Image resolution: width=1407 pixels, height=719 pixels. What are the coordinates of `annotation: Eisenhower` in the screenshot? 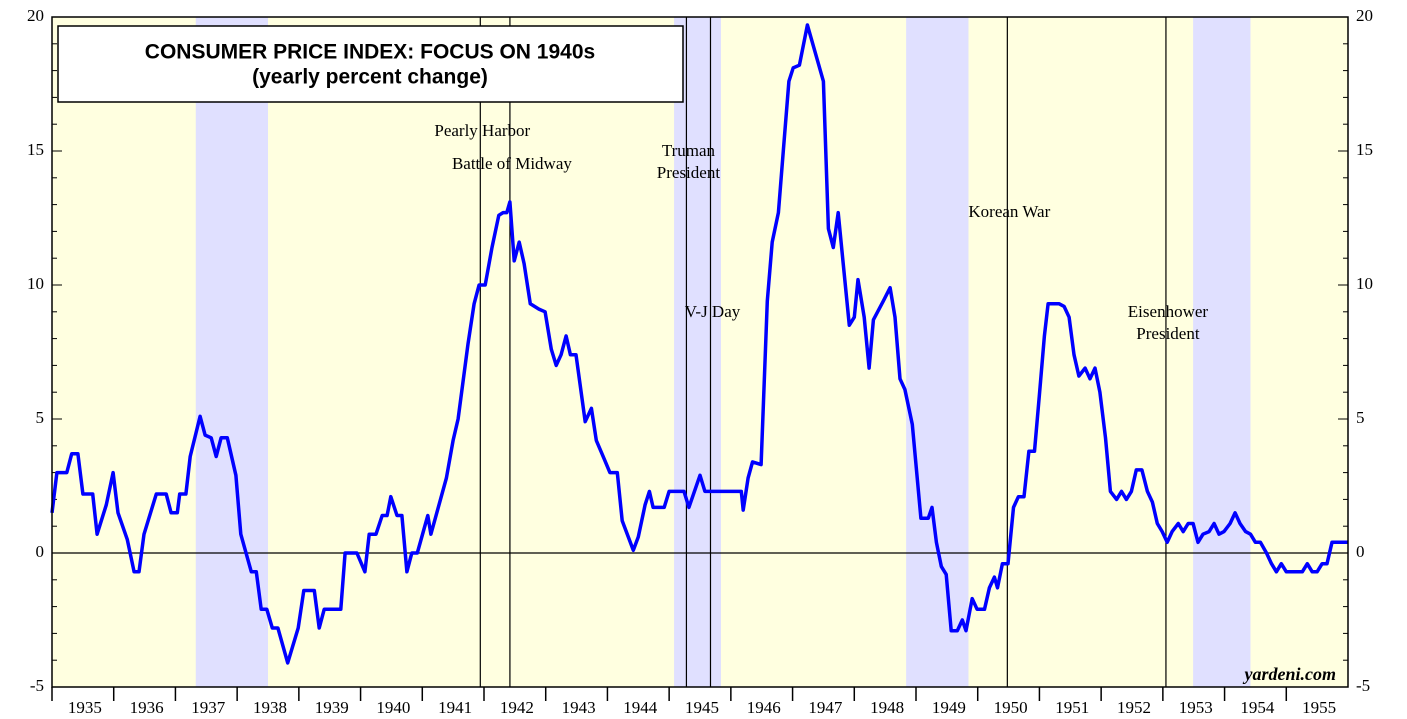 It's located at (1168, 311).